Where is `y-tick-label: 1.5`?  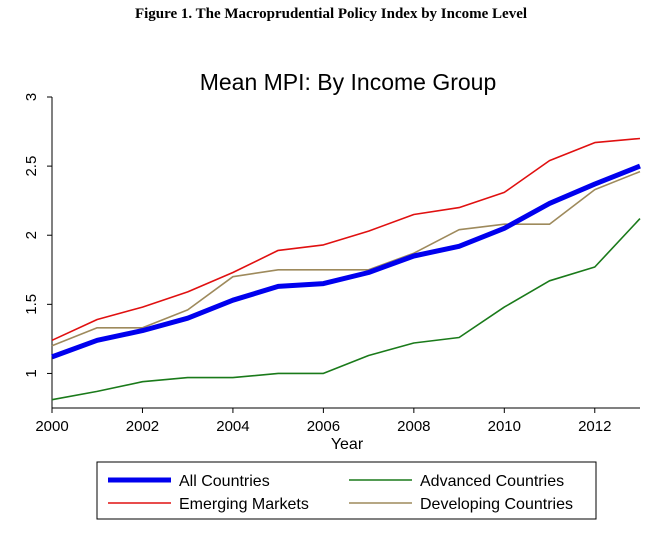
y-tick-label: 1.5 is located at coordinates (31, 304).